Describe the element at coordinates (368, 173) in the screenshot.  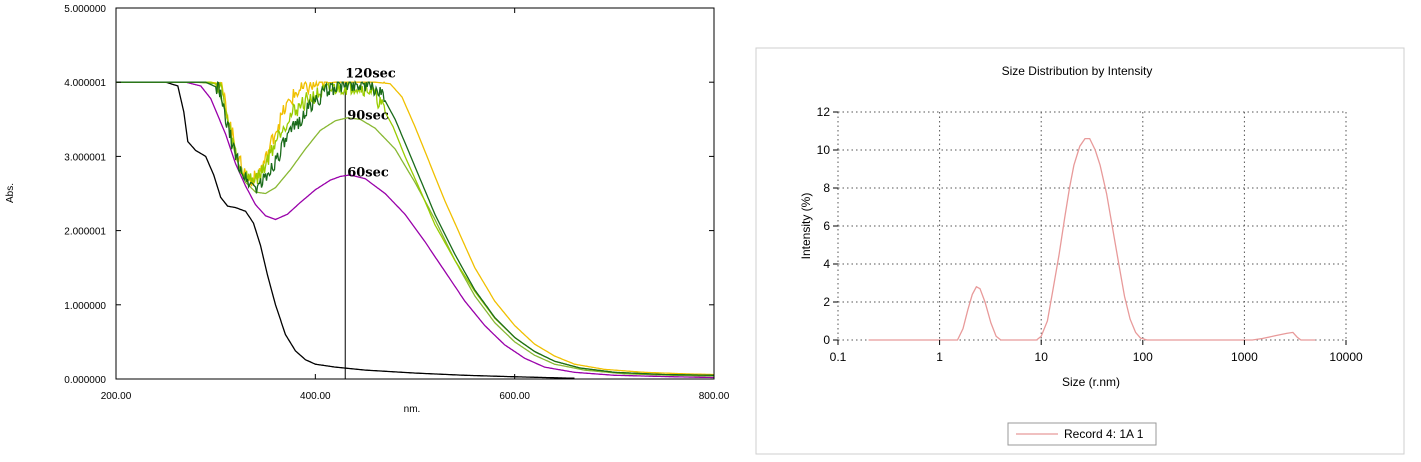
I see `uv-time-annotation: 60sec` at that location.